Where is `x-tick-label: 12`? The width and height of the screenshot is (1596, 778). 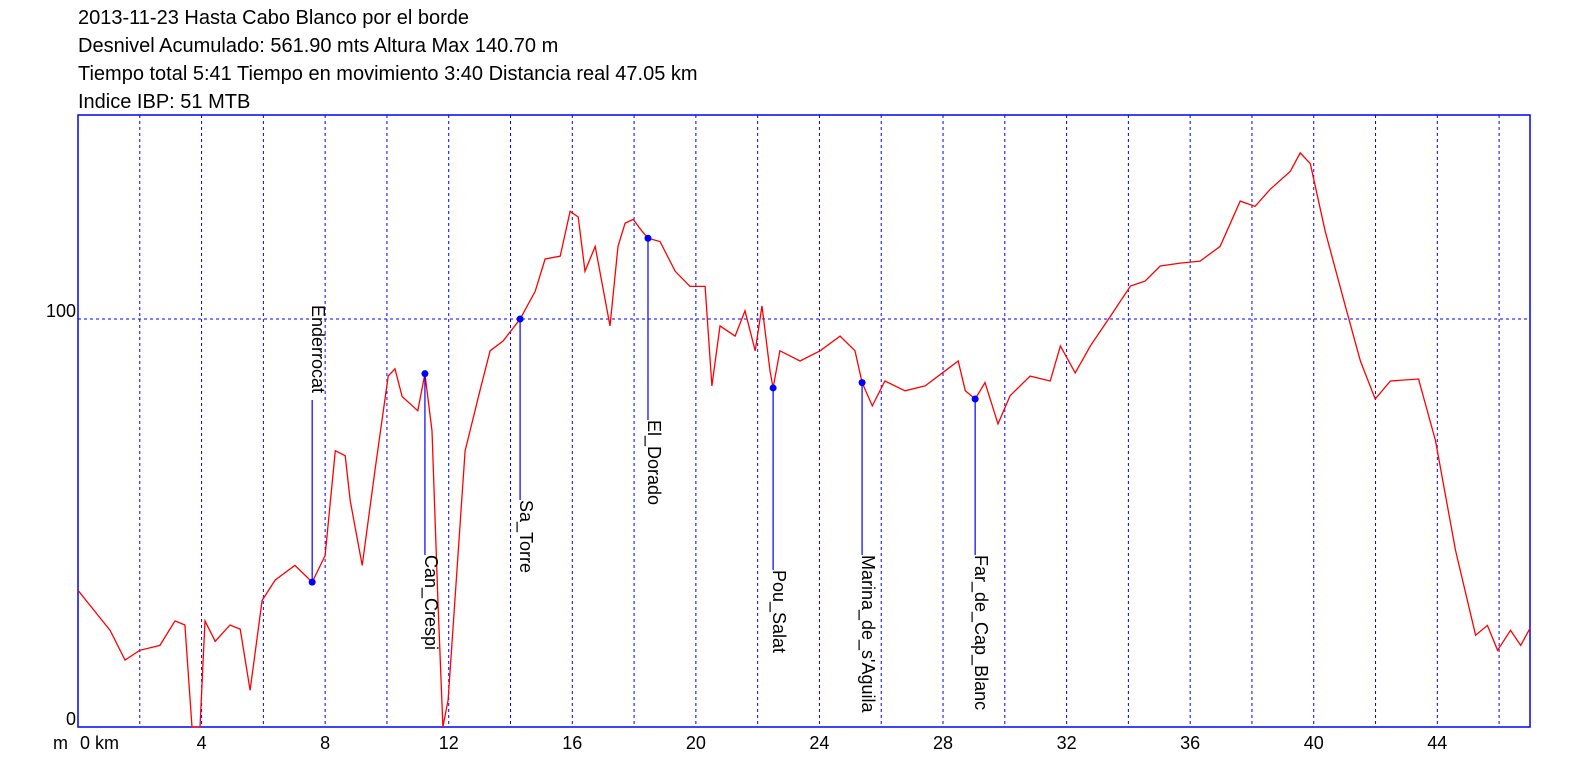
x-tick-label: 12 is located at coordinates (449, 743).